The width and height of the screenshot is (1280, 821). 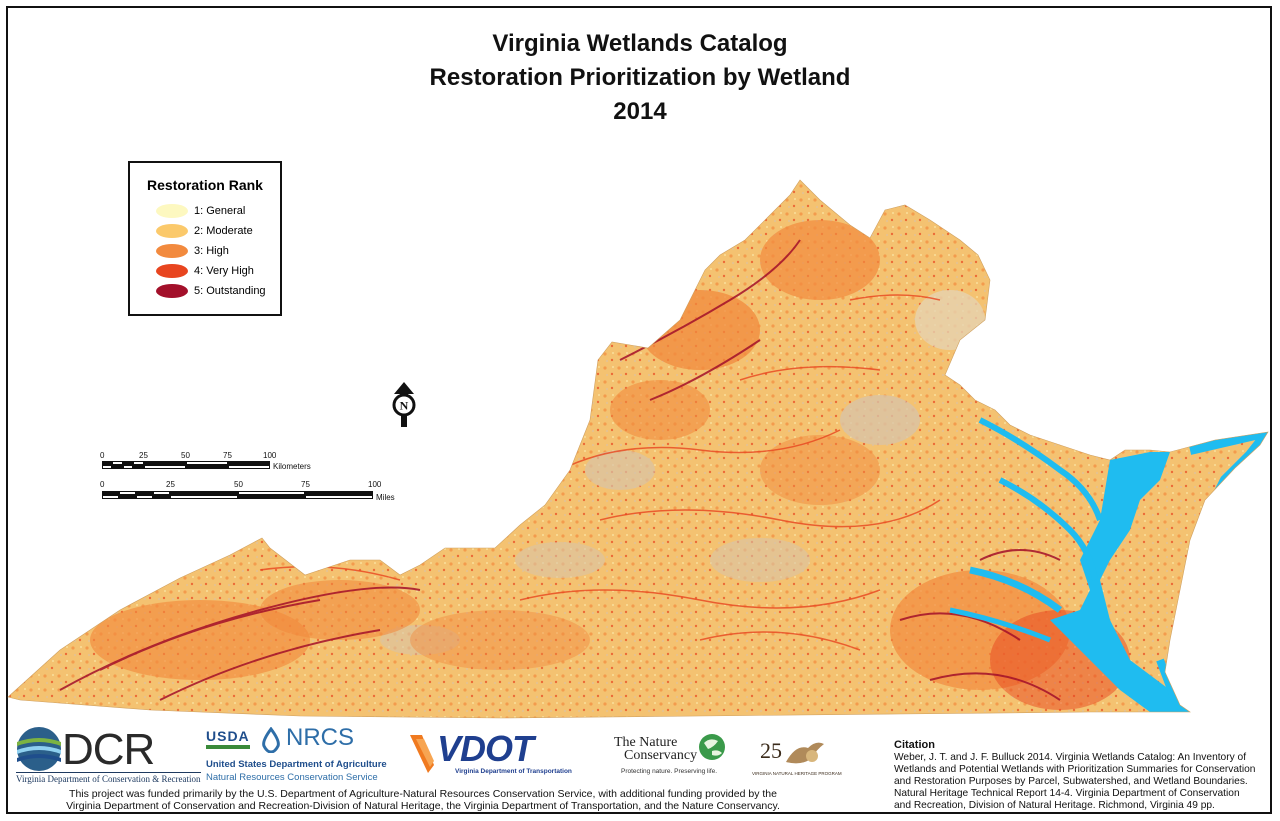 I want to click on dcr-logo: DCR, so click(x=108, y=749).